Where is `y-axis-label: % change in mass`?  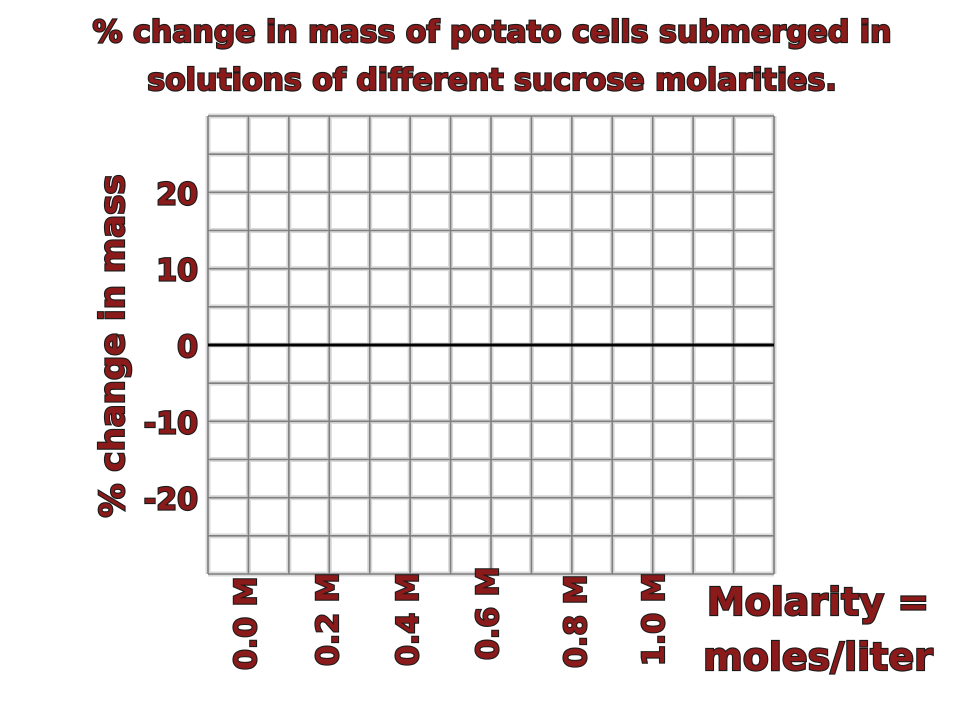 y-axis-label: % change in mass is located at coordinates (113, 345).